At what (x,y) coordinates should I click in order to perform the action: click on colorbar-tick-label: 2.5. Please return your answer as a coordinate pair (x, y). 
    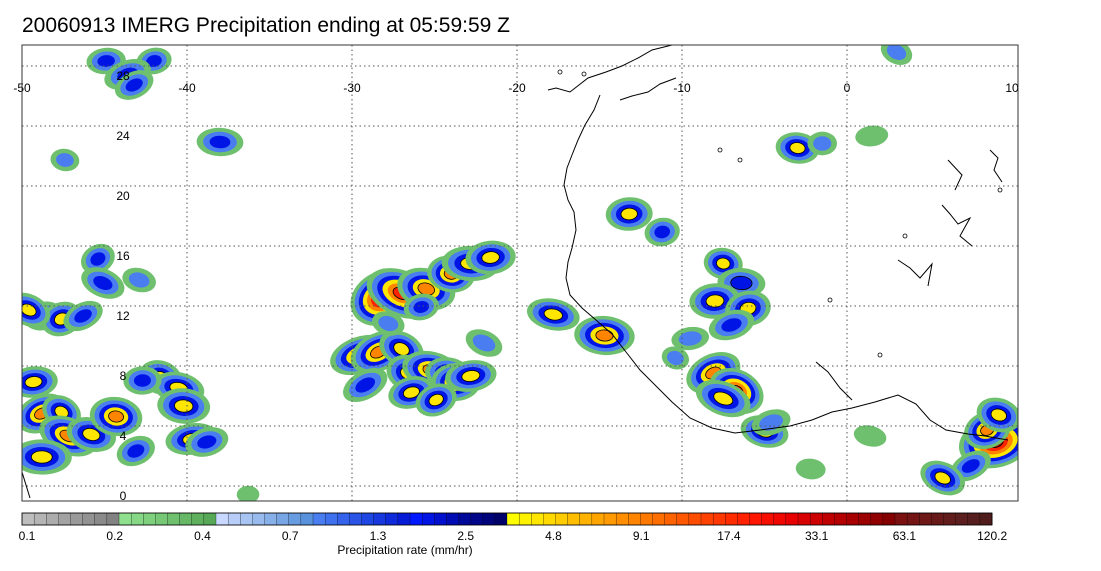
    Looking at the image, I should click on (465, 536).